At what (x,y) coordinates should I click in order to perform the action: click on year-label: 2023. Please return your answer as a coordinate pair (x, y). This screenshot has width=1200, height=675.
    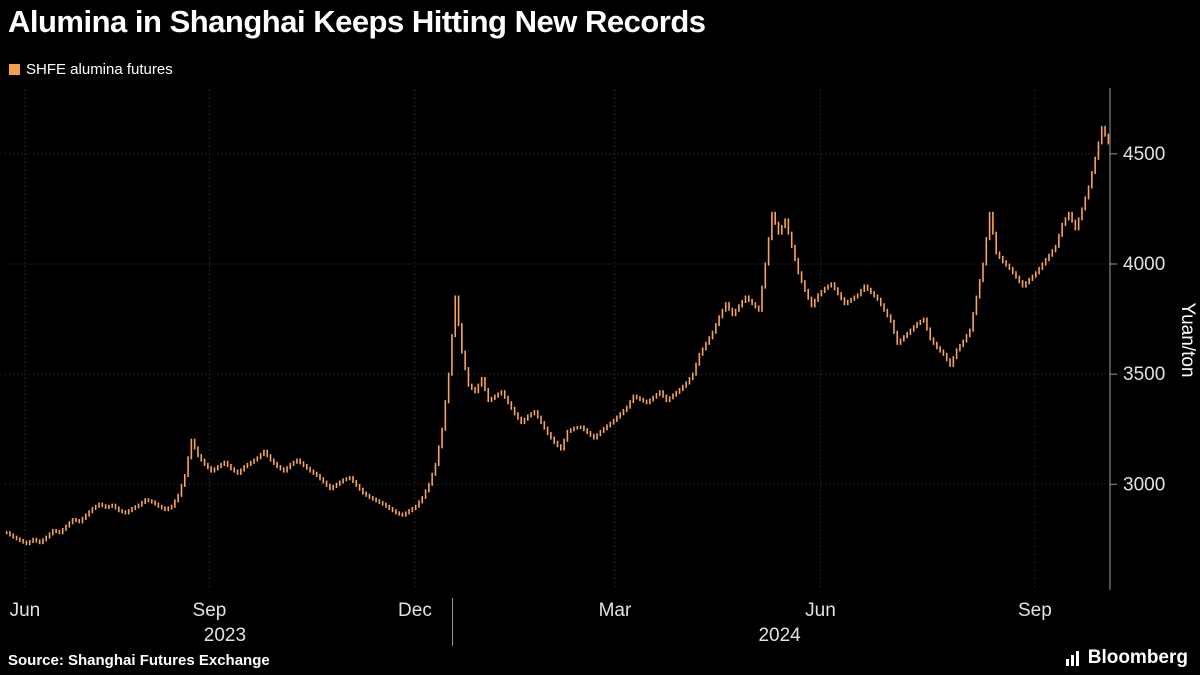
    Looking at the image, I should click on (225, 635).